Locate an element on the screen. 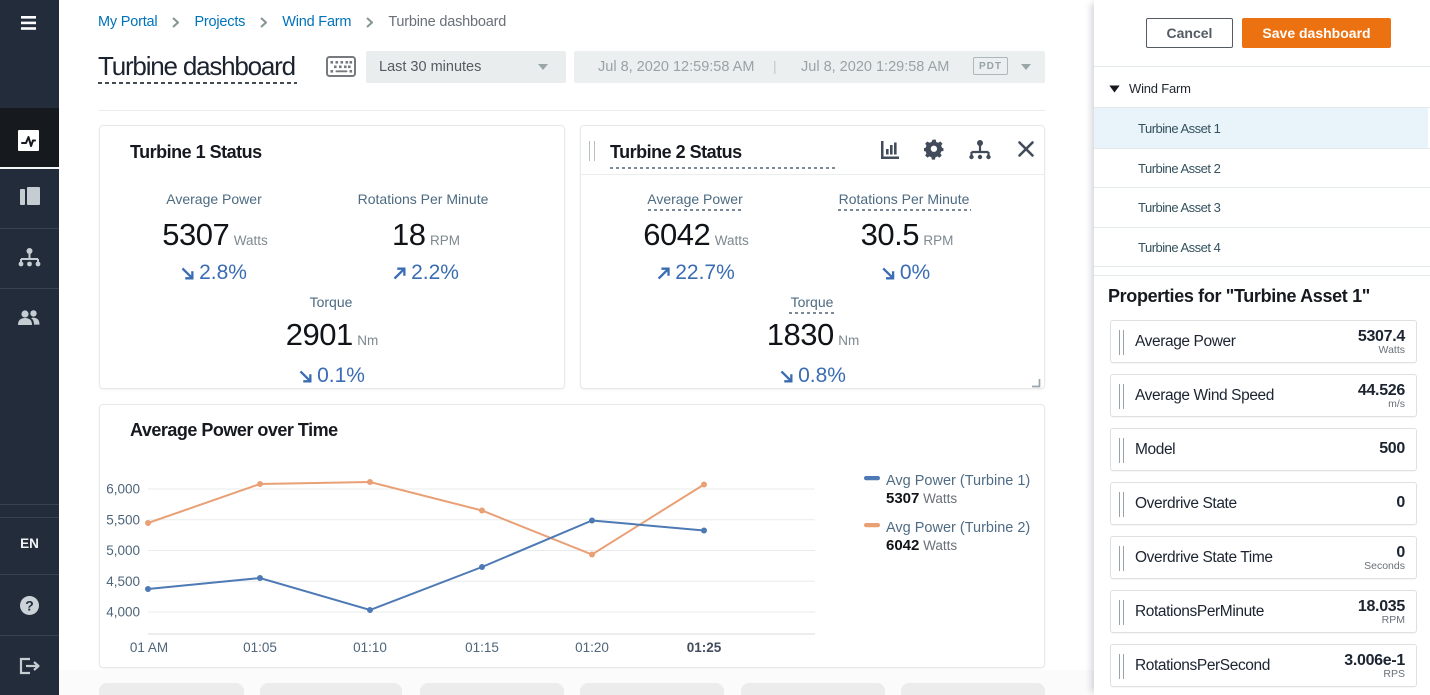 Image resolution: width=1430 pixels, height=695 pixels. svg-text: 5,000 is located at coordinates (123, 550).